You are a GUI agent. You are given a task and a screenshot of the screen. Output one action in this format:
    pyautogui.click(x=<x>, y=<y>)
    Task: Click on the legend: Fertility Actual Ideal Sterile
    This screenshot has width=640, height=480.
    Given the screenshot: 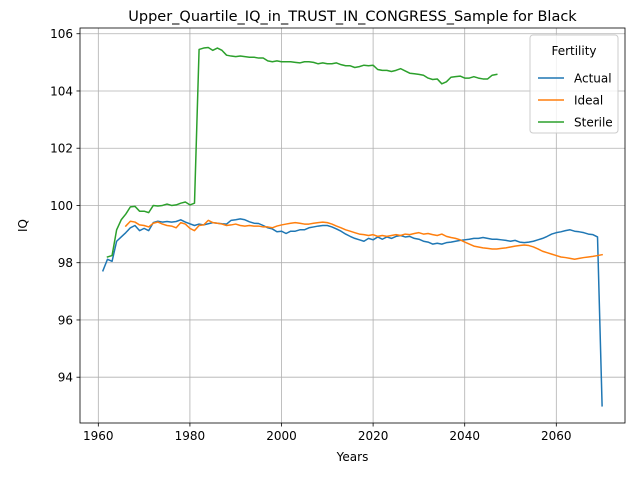 What is the action you would take?
    pyautogui.click(x=574, y=84)
    